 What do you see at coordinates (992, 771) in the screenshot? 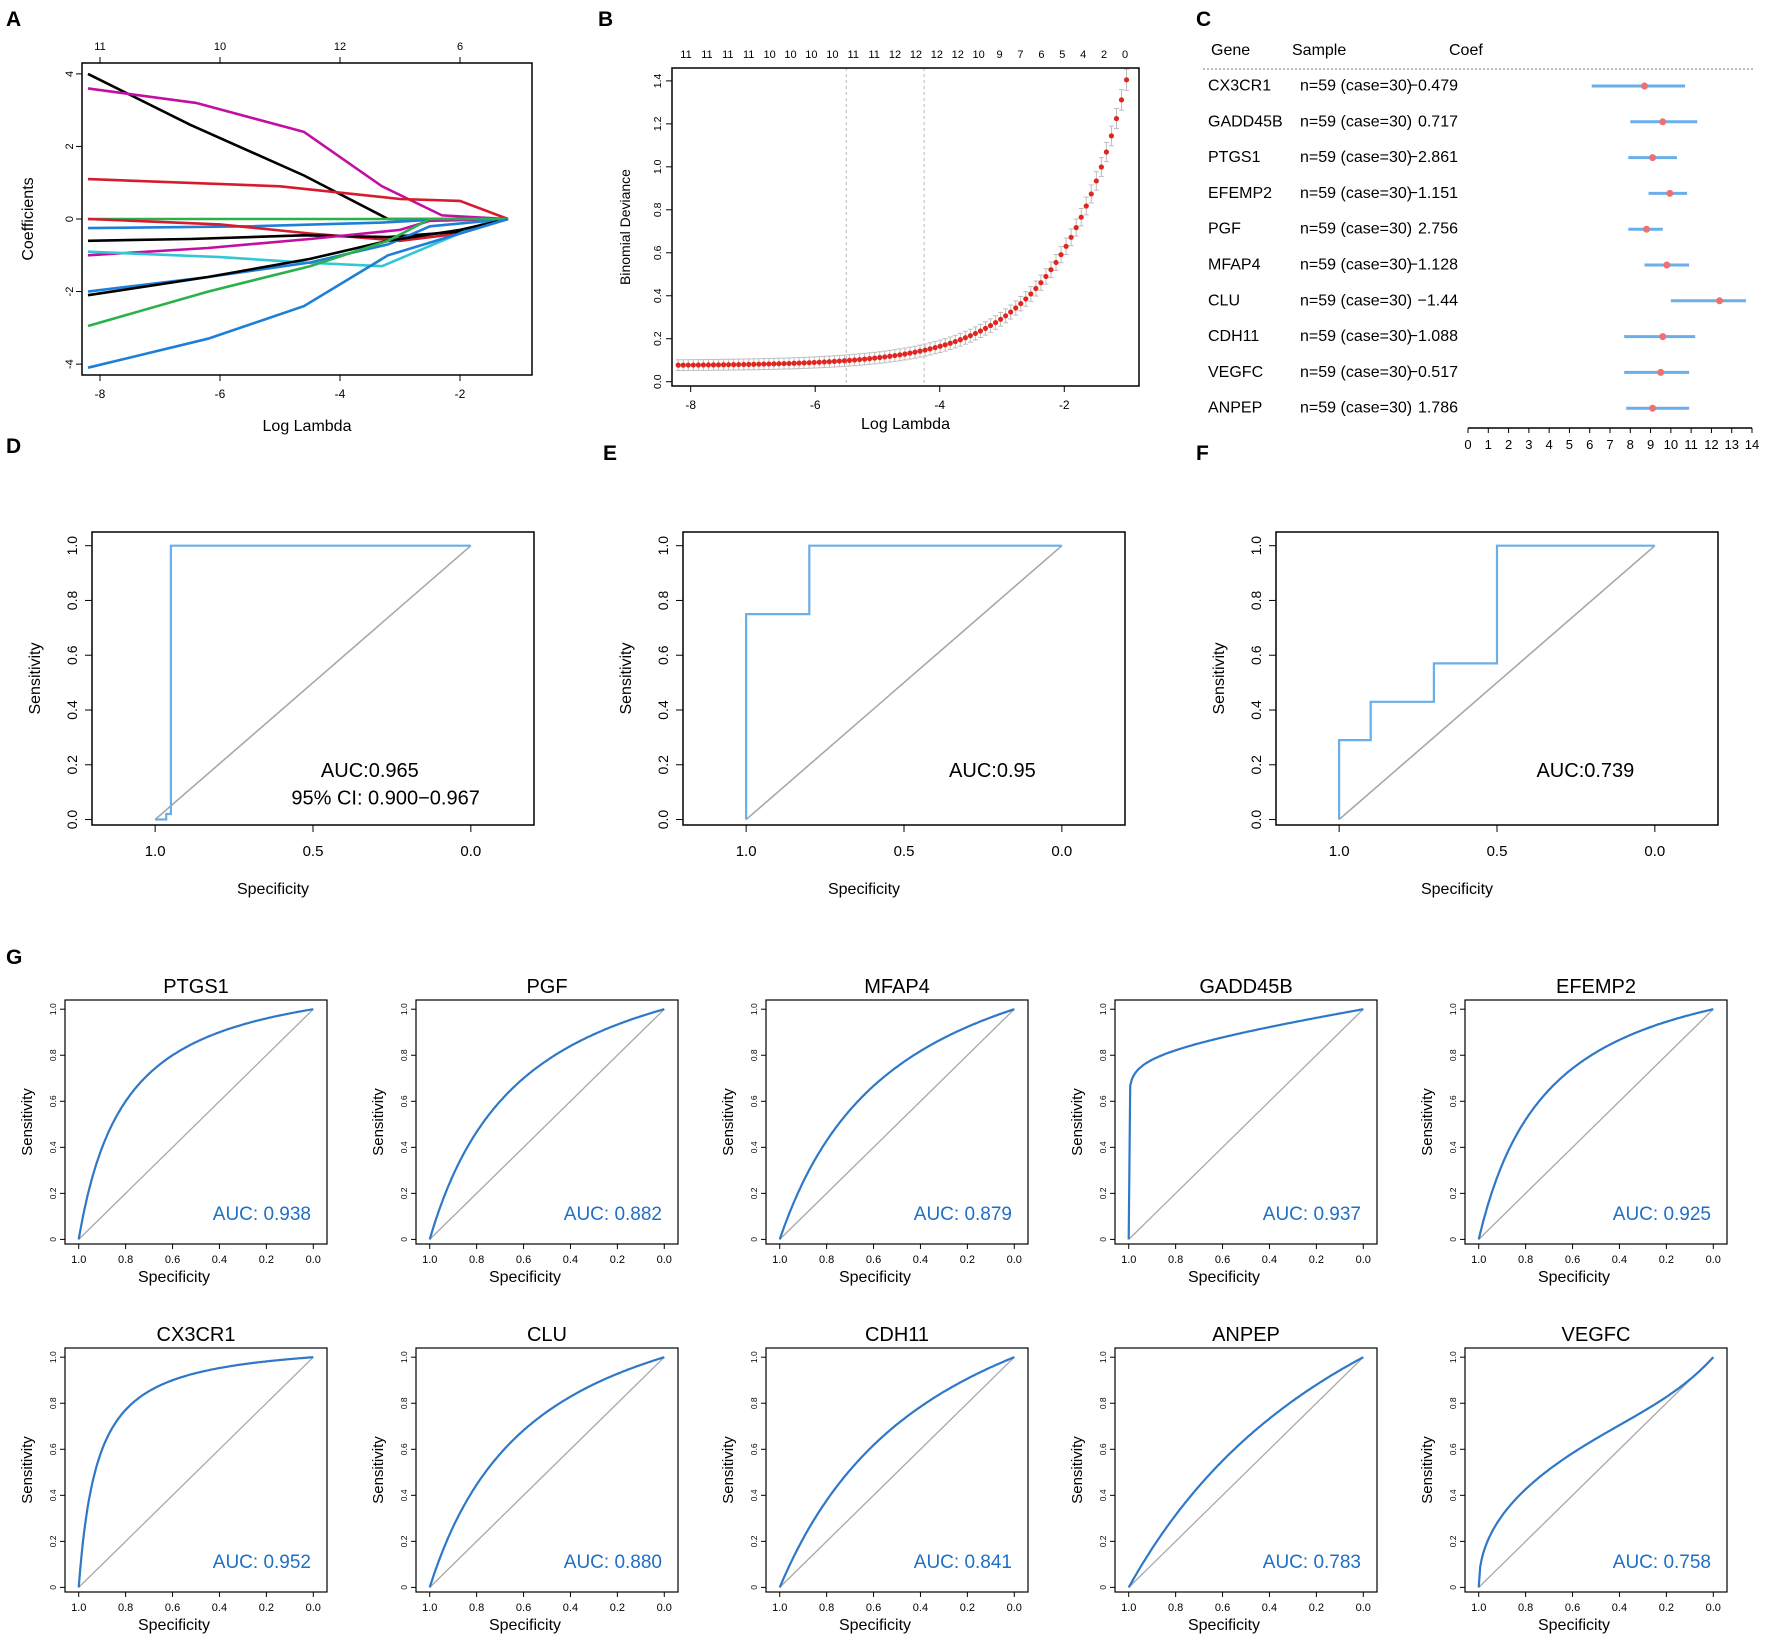
I see `auc-label: AUC:0.95` at bounding box center [992, 771].